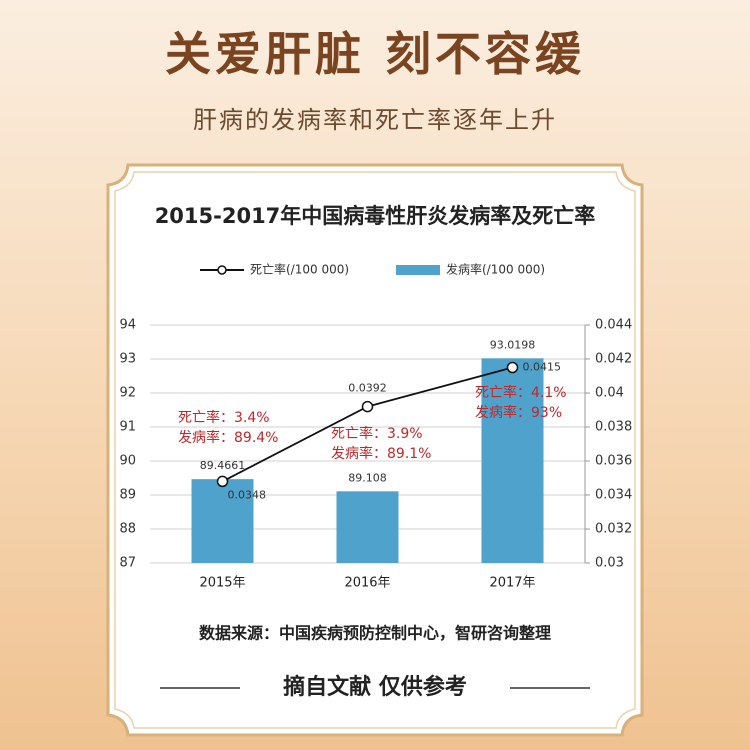 The height and width of the screenshot is (750, 750). What do you see at coordinates (367, 583) in the screenshot?
I see `x-tick-label: 2016年` at bounding box center [367, 583].